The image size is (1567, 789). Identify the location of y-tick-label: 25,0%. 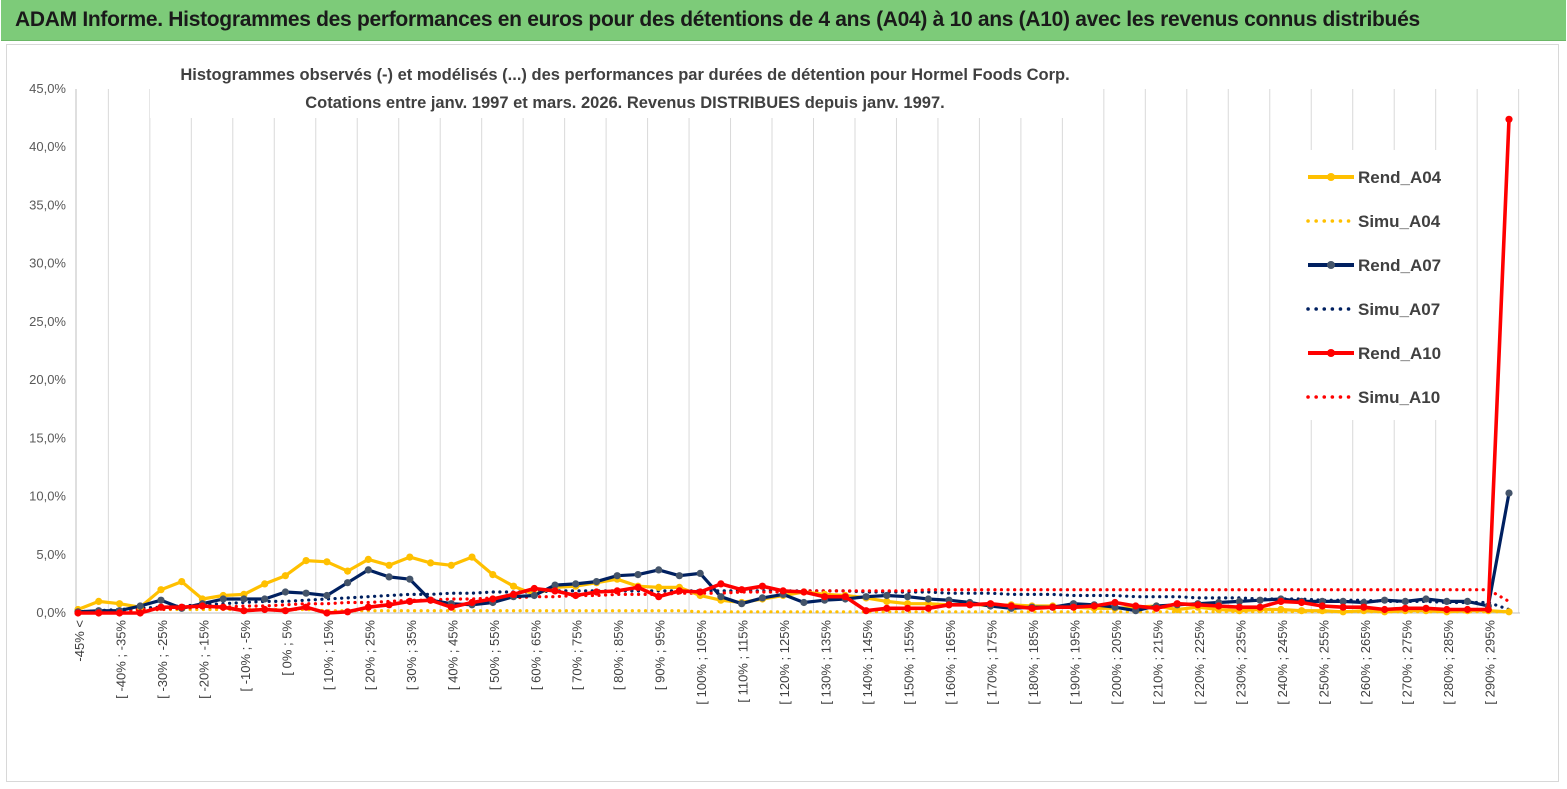
(47, 321).